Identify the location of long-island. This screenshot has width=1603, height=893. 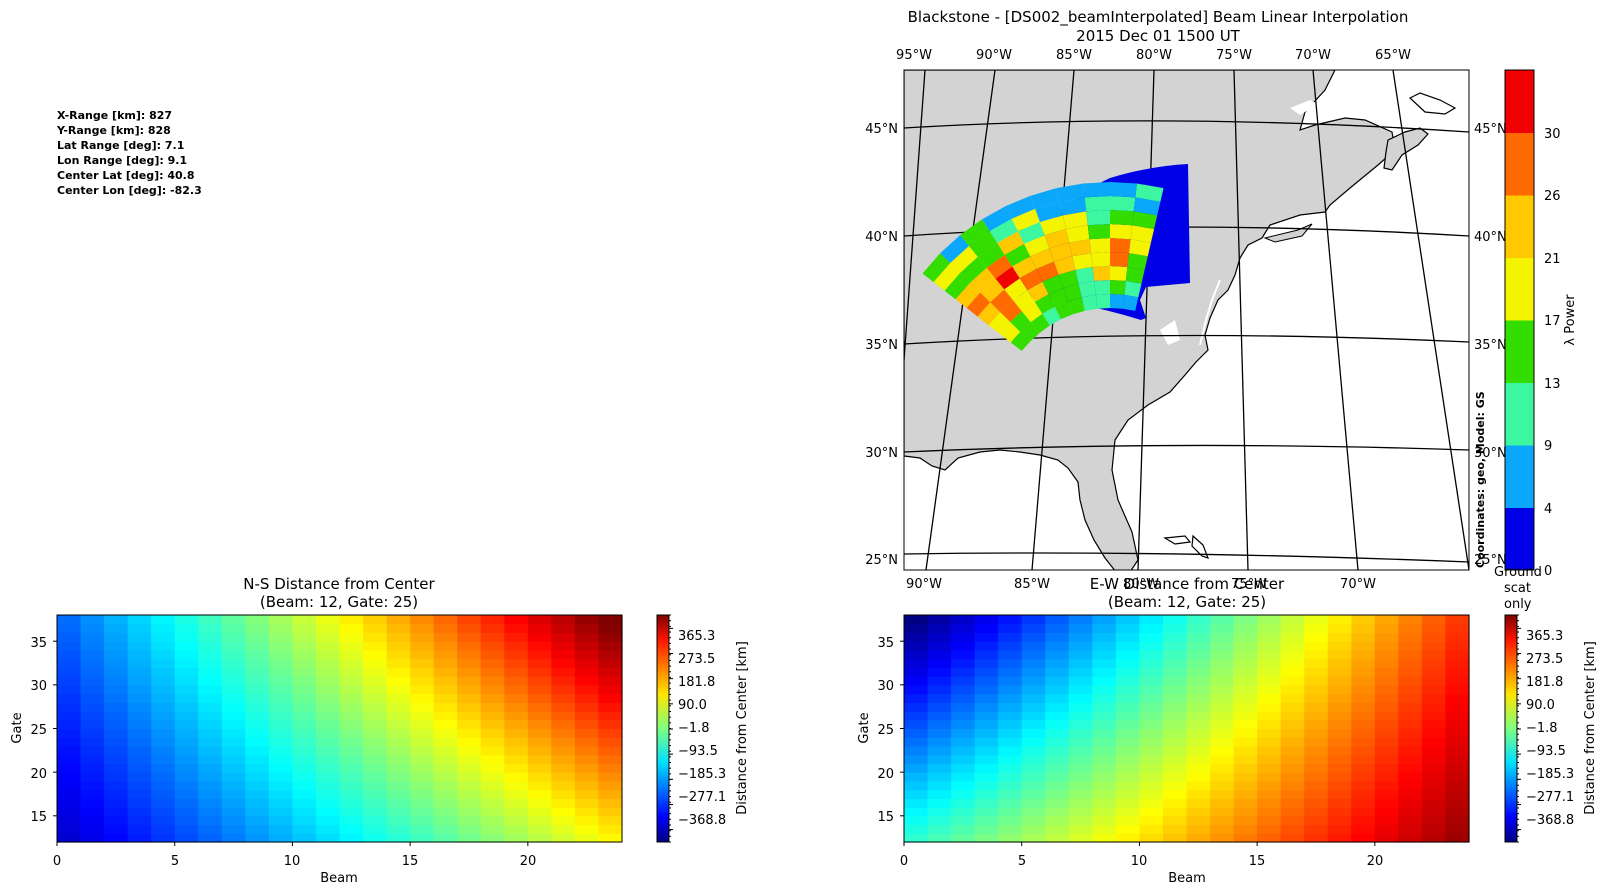
(1288, 233).